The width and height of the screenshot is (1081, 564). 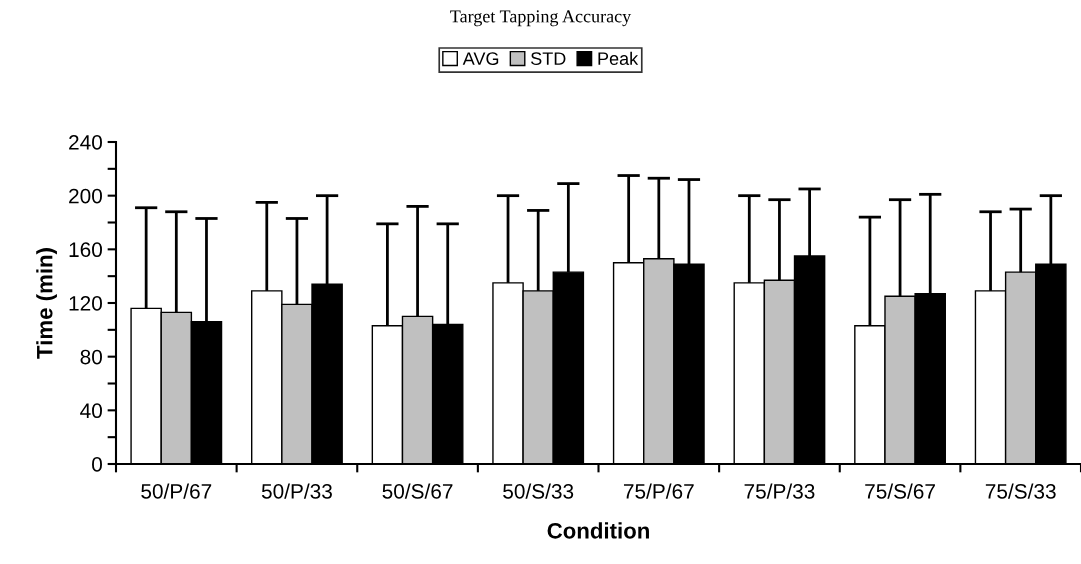 I want to click on x-tick-label: 75/P/33, so click(x=779, y=491).